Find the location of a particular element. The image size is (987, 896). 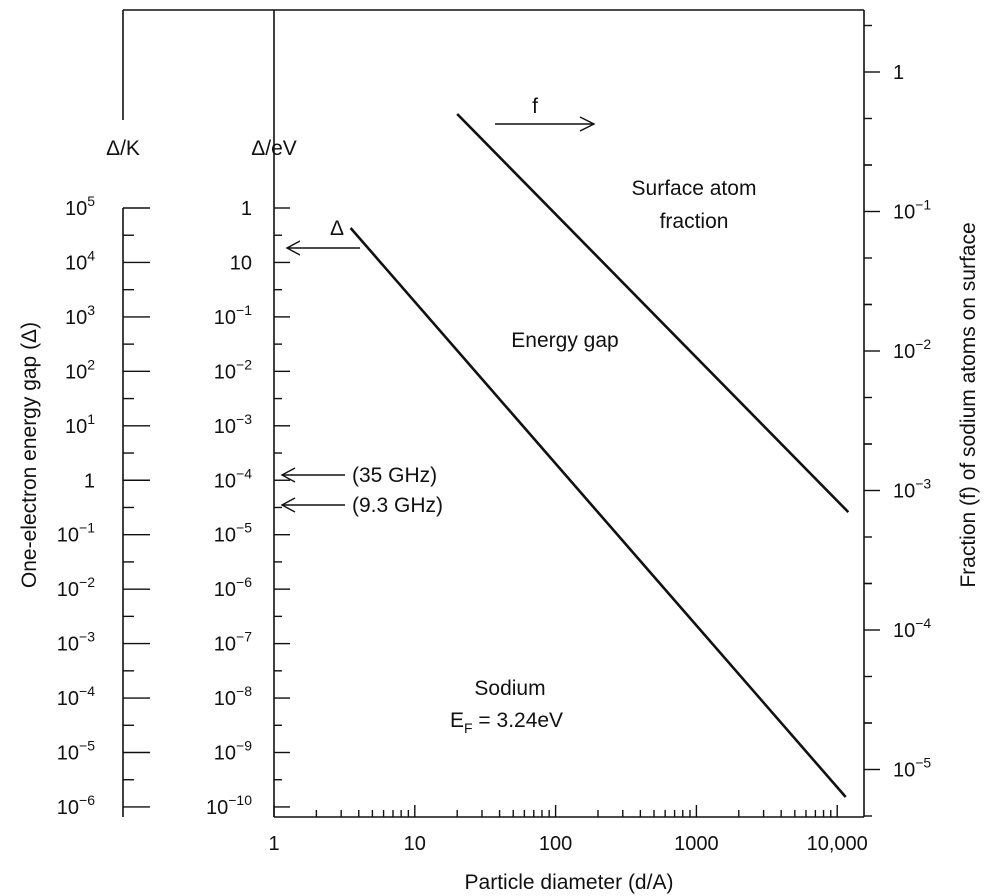

eV-axis-header: Δ/eV is located at coordinates (274, 148).